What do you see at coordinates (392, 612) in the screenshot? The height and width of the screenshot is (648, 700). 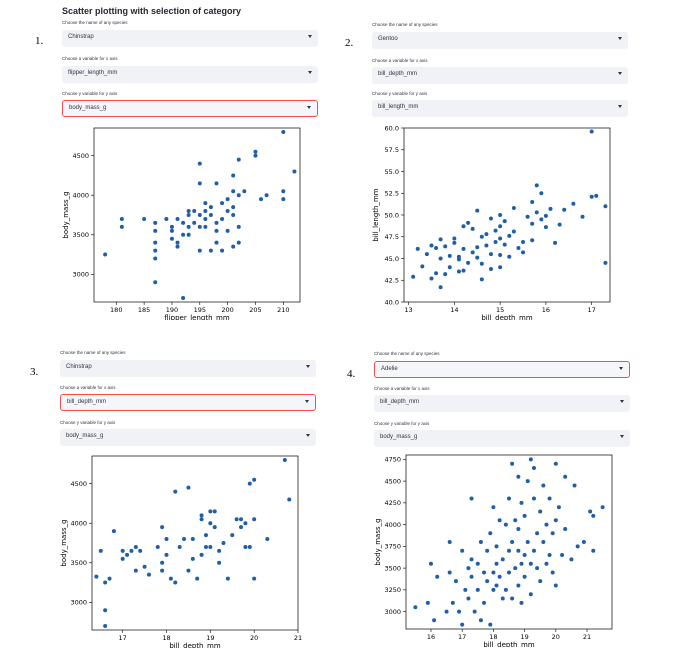 I see `y-tick-label: 3000` at bounding box center [392, 612].